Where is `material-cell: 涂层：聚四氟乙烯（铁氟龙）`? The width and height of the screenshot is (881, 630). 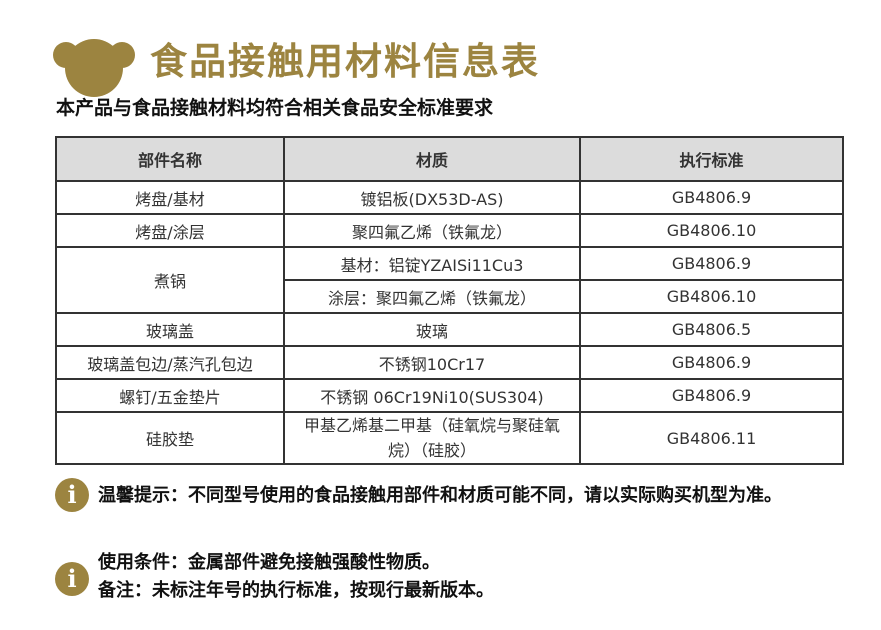 material-cell: 涂层：聚四氟乙烯（铁氟龙） is located at coordinates (432, 296).